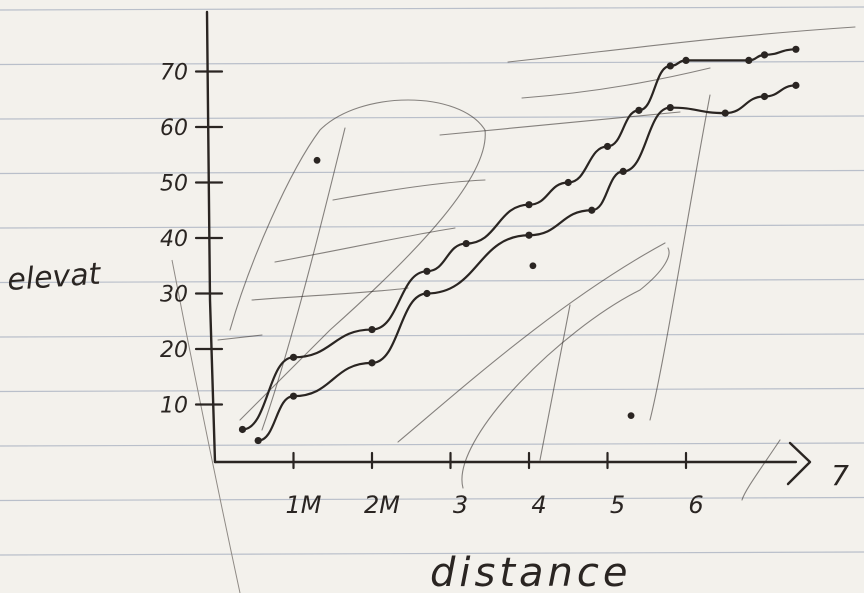 The height and width of the screenshot is (593, 864). What do you see at coordinates (54, 276) in the screenshot?
I see `y-axis-label: elevat` at bounding box center [54, 276].